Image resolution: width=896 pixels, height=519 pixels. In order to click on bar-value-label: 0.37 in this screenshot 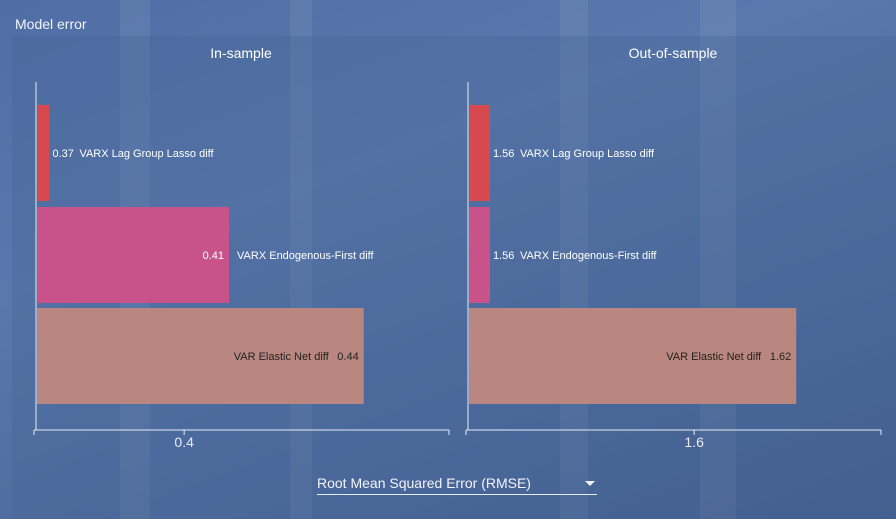, I will do `click(62, 154)`.